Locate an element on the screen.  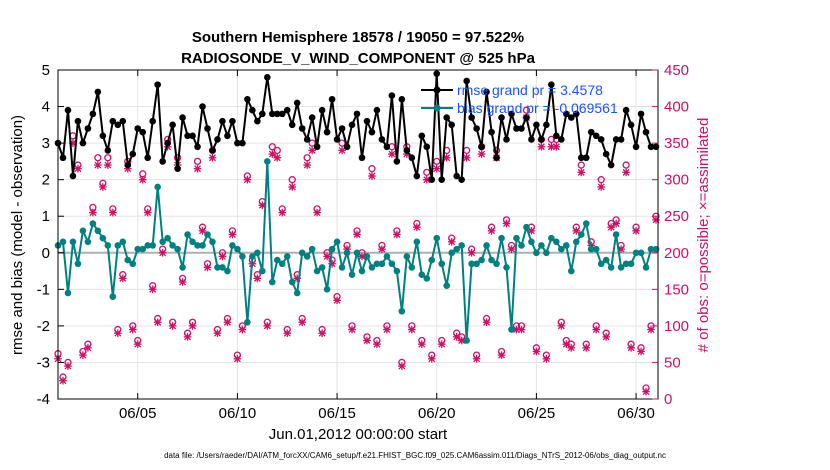
y-right-tick-label: 250 is located at coordinates (676, 216).